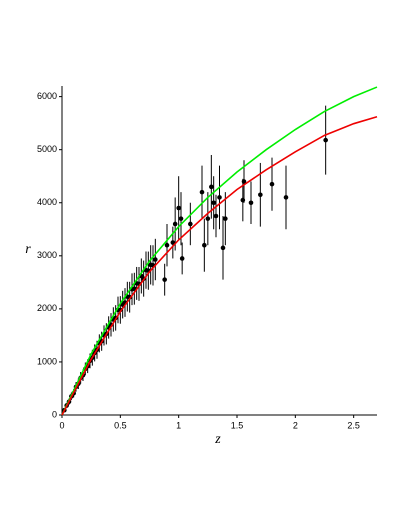 Image resolution: width=409 pixels, height=529 pixels. Describe the element at coordinates (28, 249) in the screenshot. I see `y-axis-label: r` at that location.